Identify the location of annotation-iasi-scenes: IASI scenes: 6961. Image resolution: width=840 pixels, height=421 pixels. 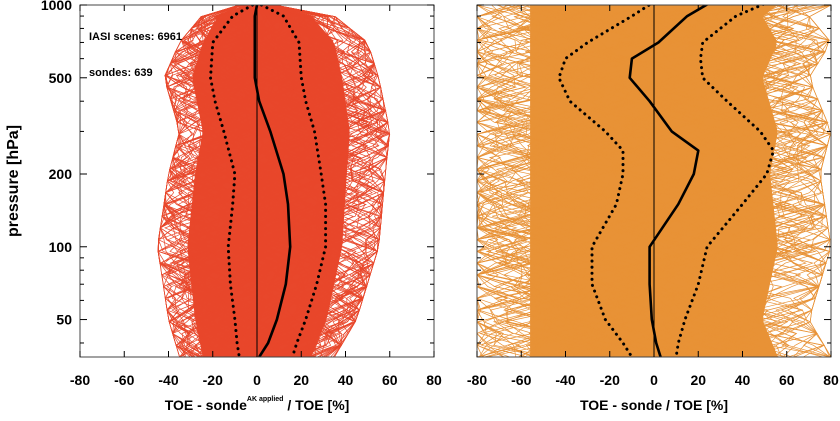
(135, 37).